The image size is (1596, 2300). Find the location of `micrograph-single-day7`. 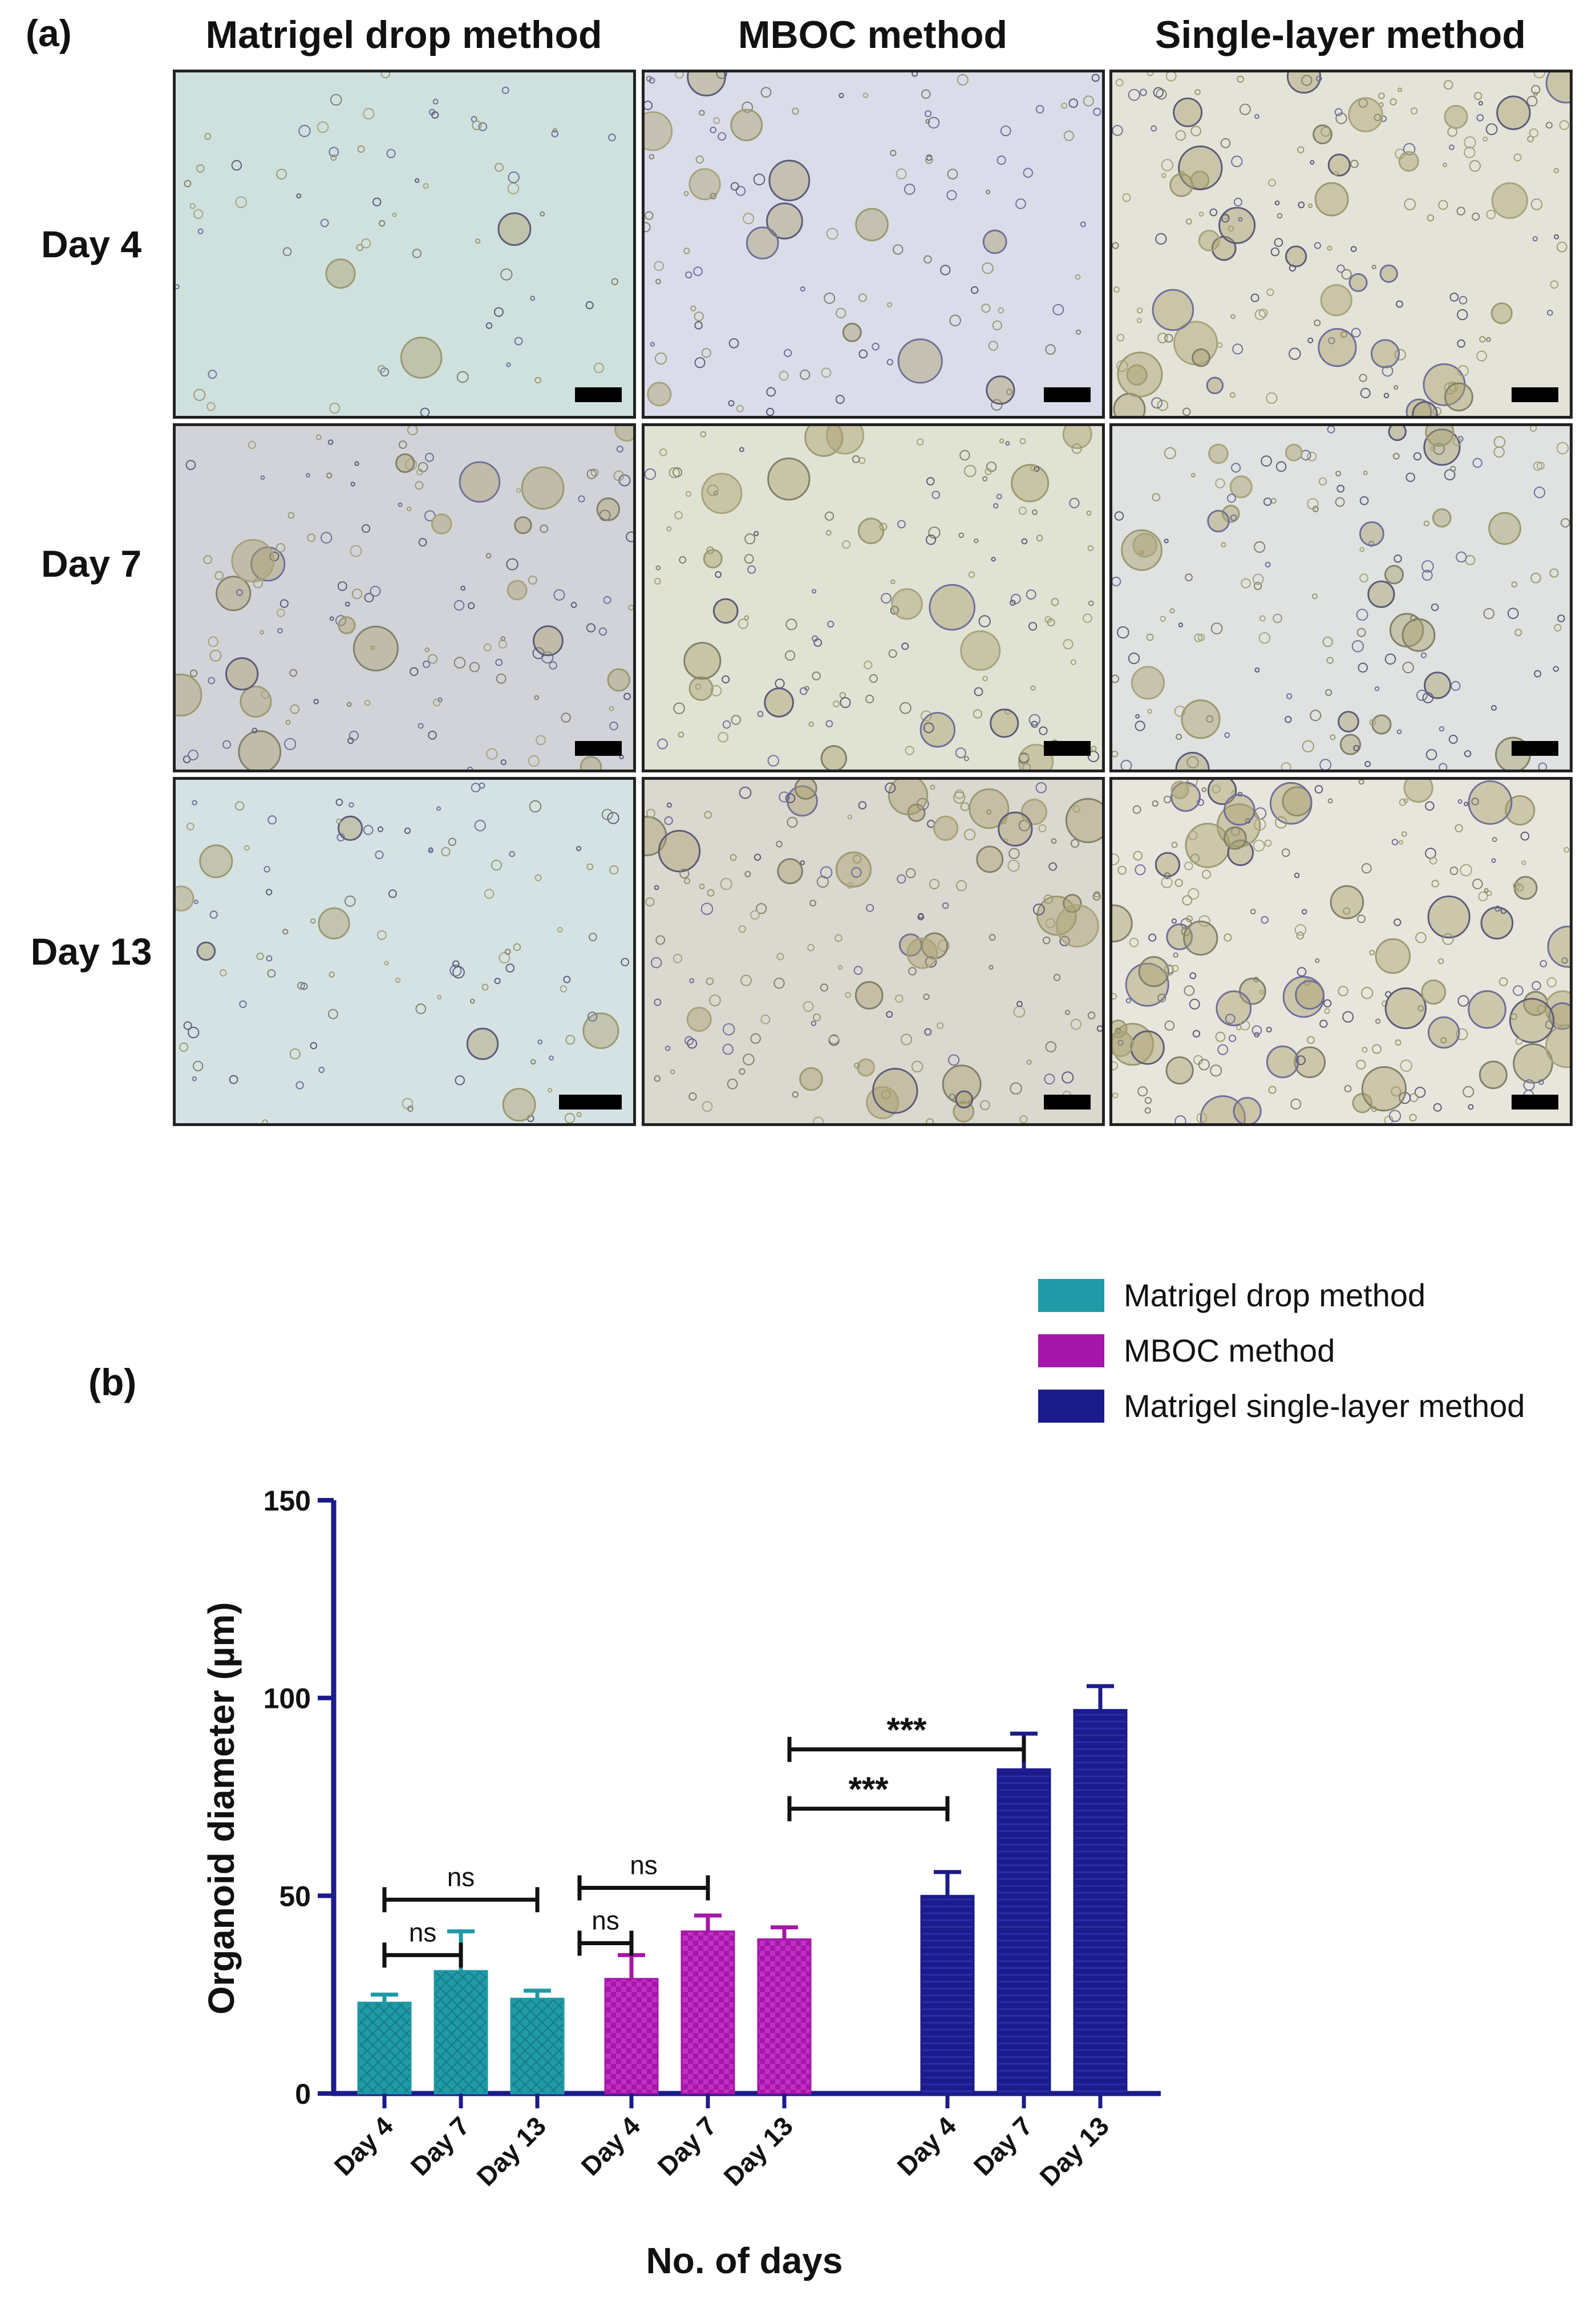

micrograph-single-day7 is located at coordinates (1341, 597).